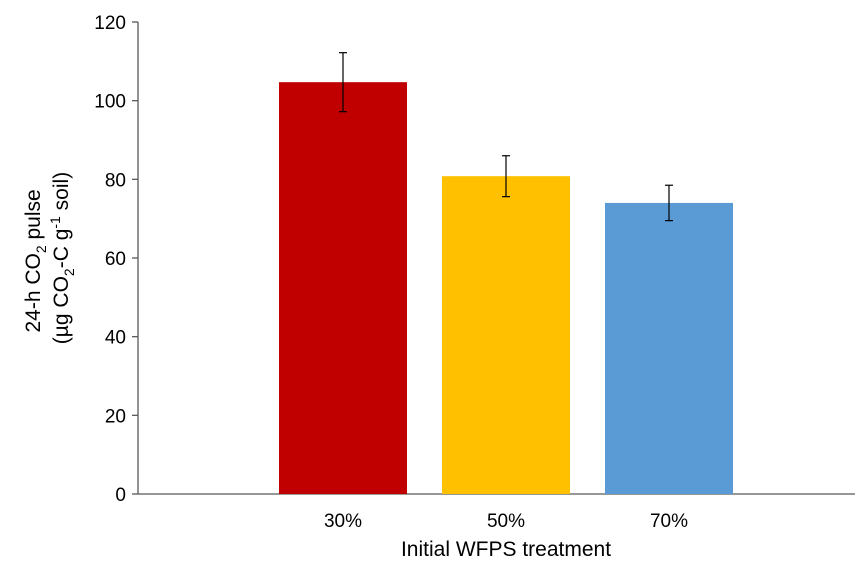  Describe the element at coordinates (41, 249) in the screenshot. I see `y-title-subscript: 2` at that location.